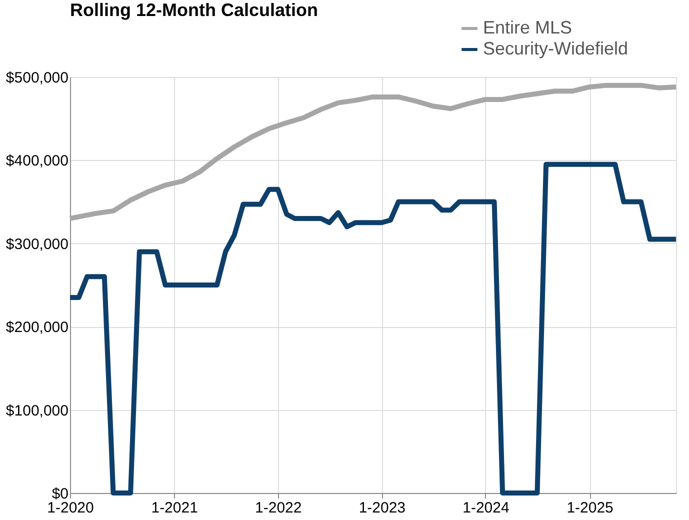  Describe the element at coordinates (37, 327) in the screenshot. I see `y-tick-label: $200,000` at that location.